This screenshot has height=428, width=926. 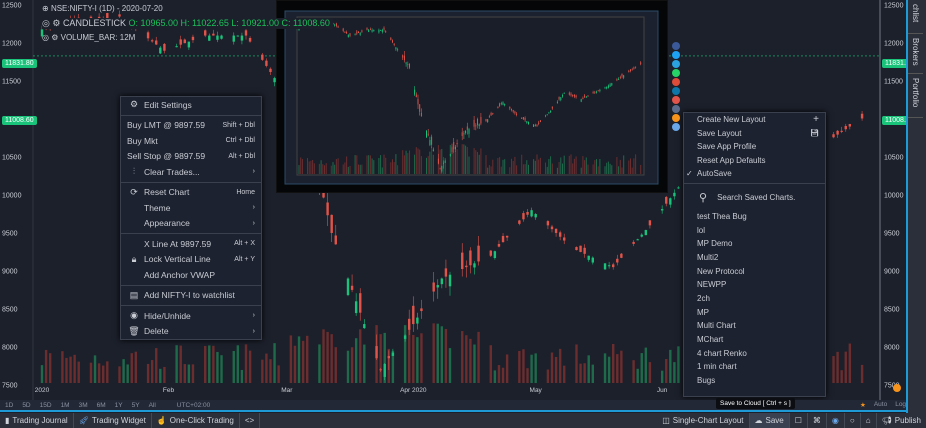 What do you see at coordinates (708, 257) in the screenshot?
I see `saved-chart-item: Multi2` at bounding box center [708, 257].